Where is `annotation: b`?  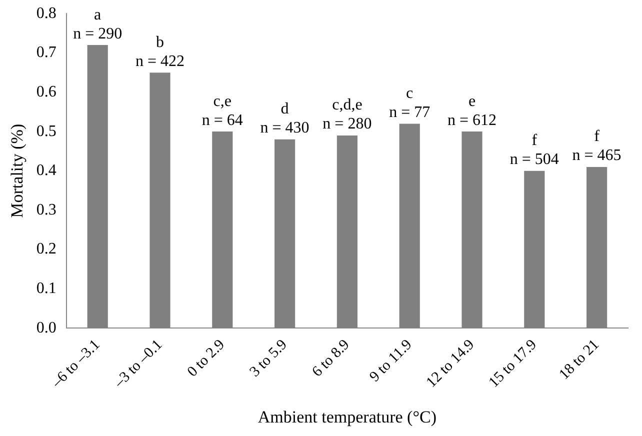 annotation: b is located at coordinates (160, 42).